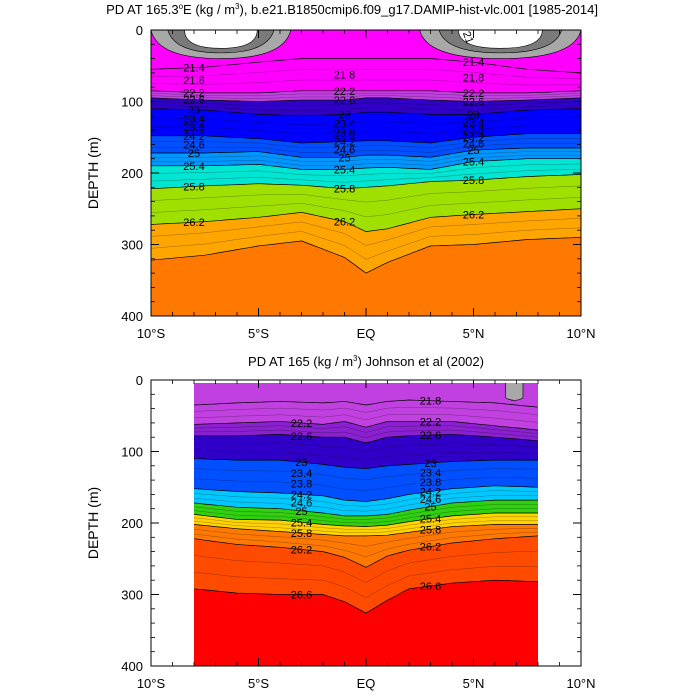 The width and height of the screenshot is (700, 700). Describe the element at coordinates (366, 623) in the screenshot. I see `density-band-26.6` at that location.